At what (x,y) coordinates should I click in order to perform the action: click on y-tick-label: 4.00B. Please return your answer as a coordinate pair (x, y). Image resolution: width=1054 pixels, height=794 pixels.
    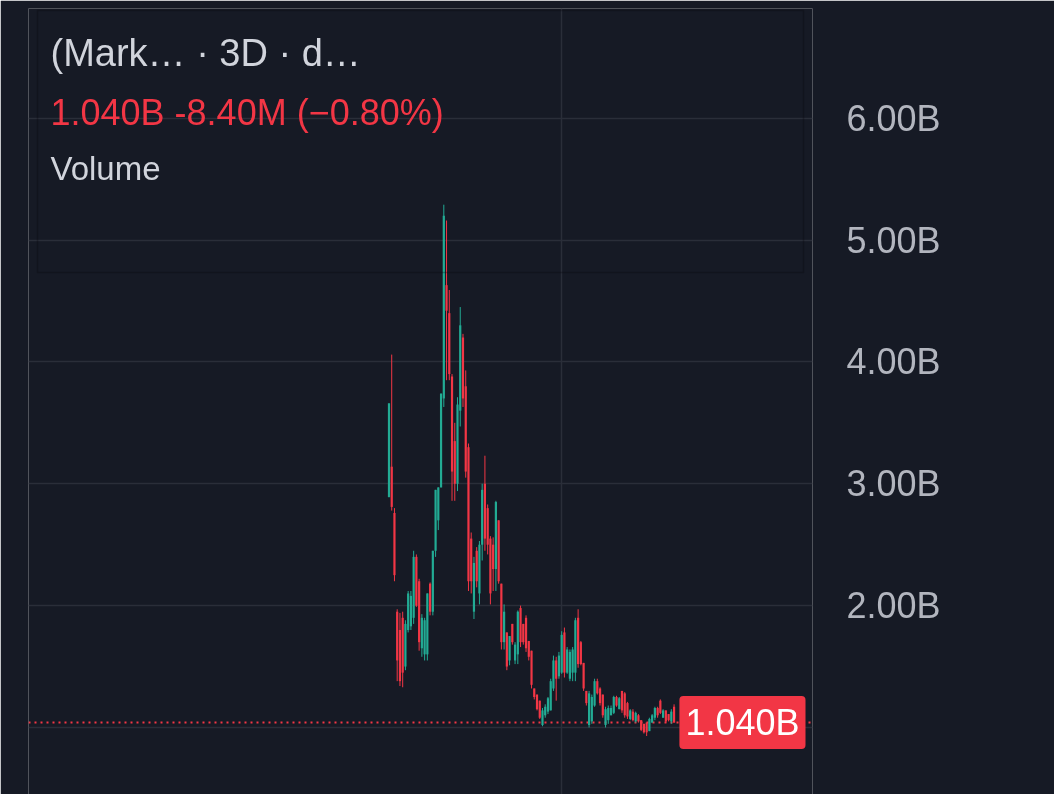
    Looking at the image, I should click on (893, 362).